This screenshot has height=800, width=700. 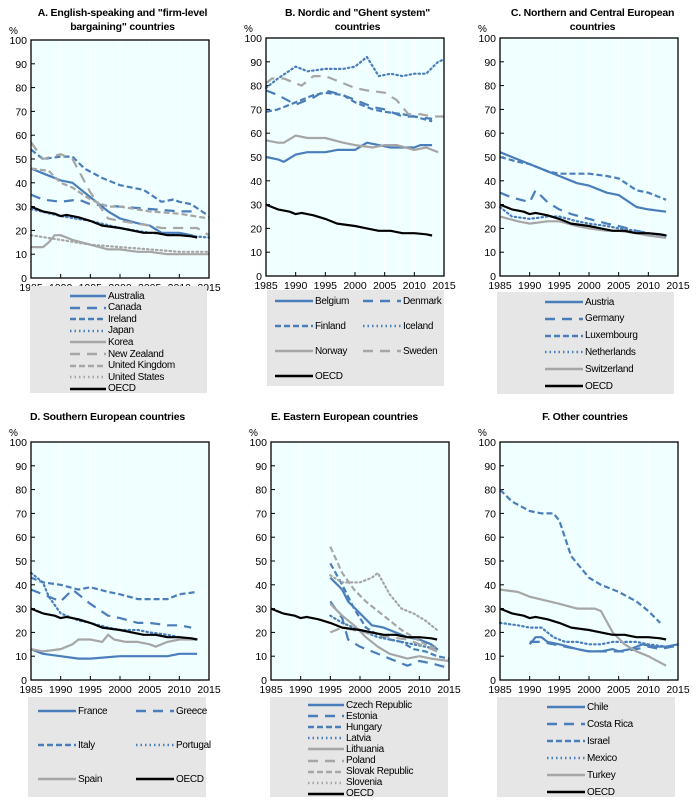 What do you see at coordinates (585, 417) in the screenshot?
I see `panel-title: F. Other countries` at bounding box center [585, 417].